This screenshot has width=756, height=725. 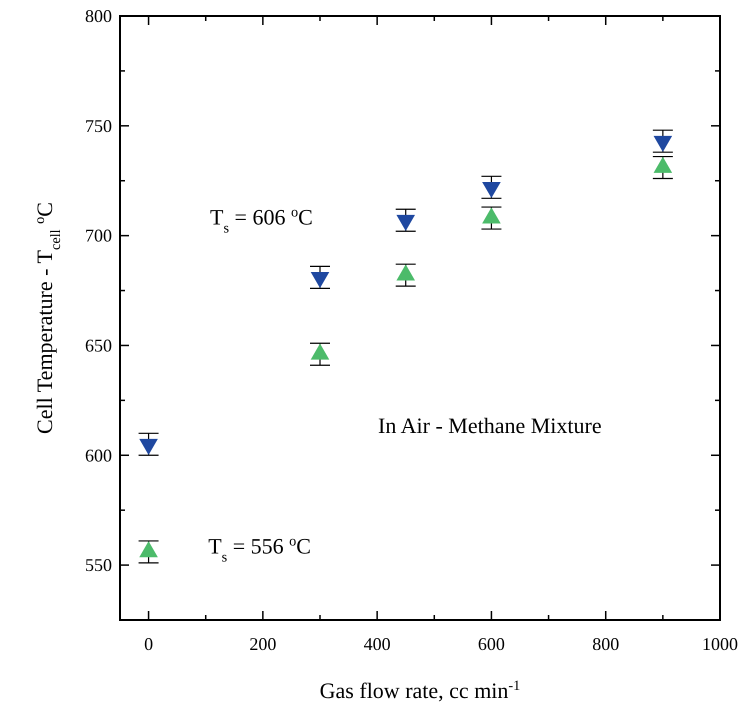 I want to click on annotation: T$_{s}$ = 606 $^{o}$C, so click(x=261, y=220).